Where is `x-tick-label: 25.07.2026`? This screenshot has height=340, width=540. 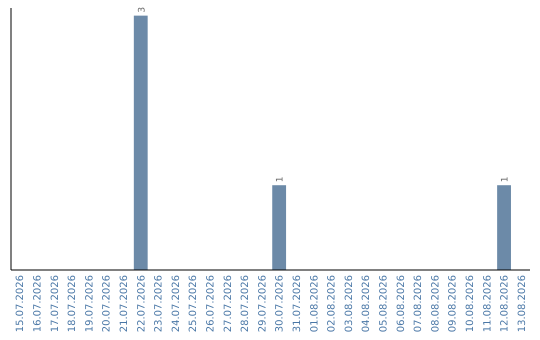 x-tick-label: 25.07.2026 is located at coordinates (194, 303).